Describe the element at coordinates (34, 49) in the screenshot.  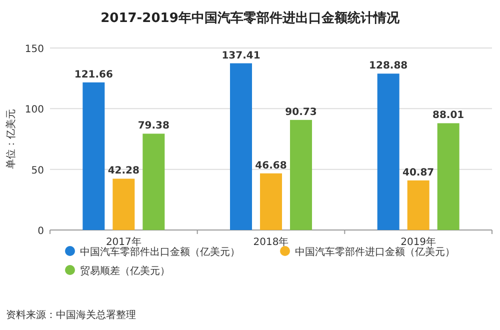
I see `y-tick-label: 150` at that location.